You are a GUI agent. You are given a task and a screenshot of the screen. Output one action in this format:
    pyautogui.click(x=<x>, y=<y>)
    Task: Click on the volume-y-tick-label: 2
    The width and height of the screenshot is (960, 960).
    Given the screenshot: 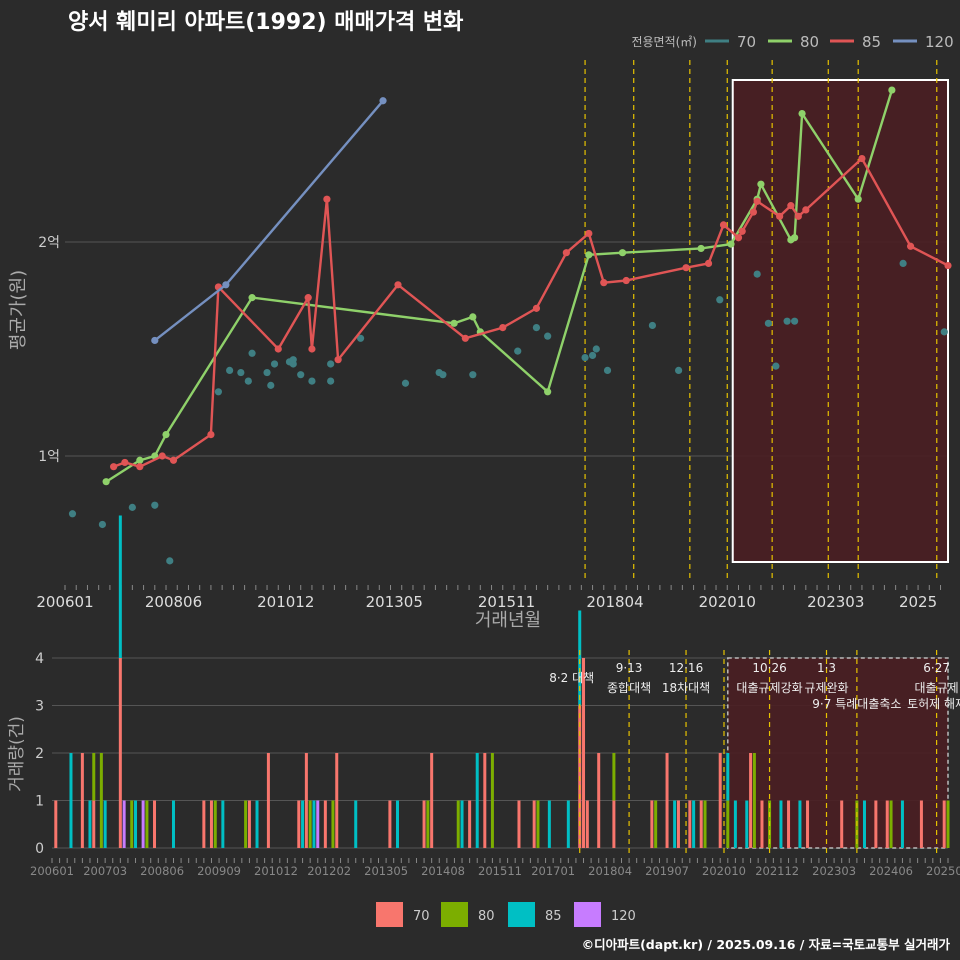 What is the action you would take?
    pyautogui.click(x=39, y=754)
    